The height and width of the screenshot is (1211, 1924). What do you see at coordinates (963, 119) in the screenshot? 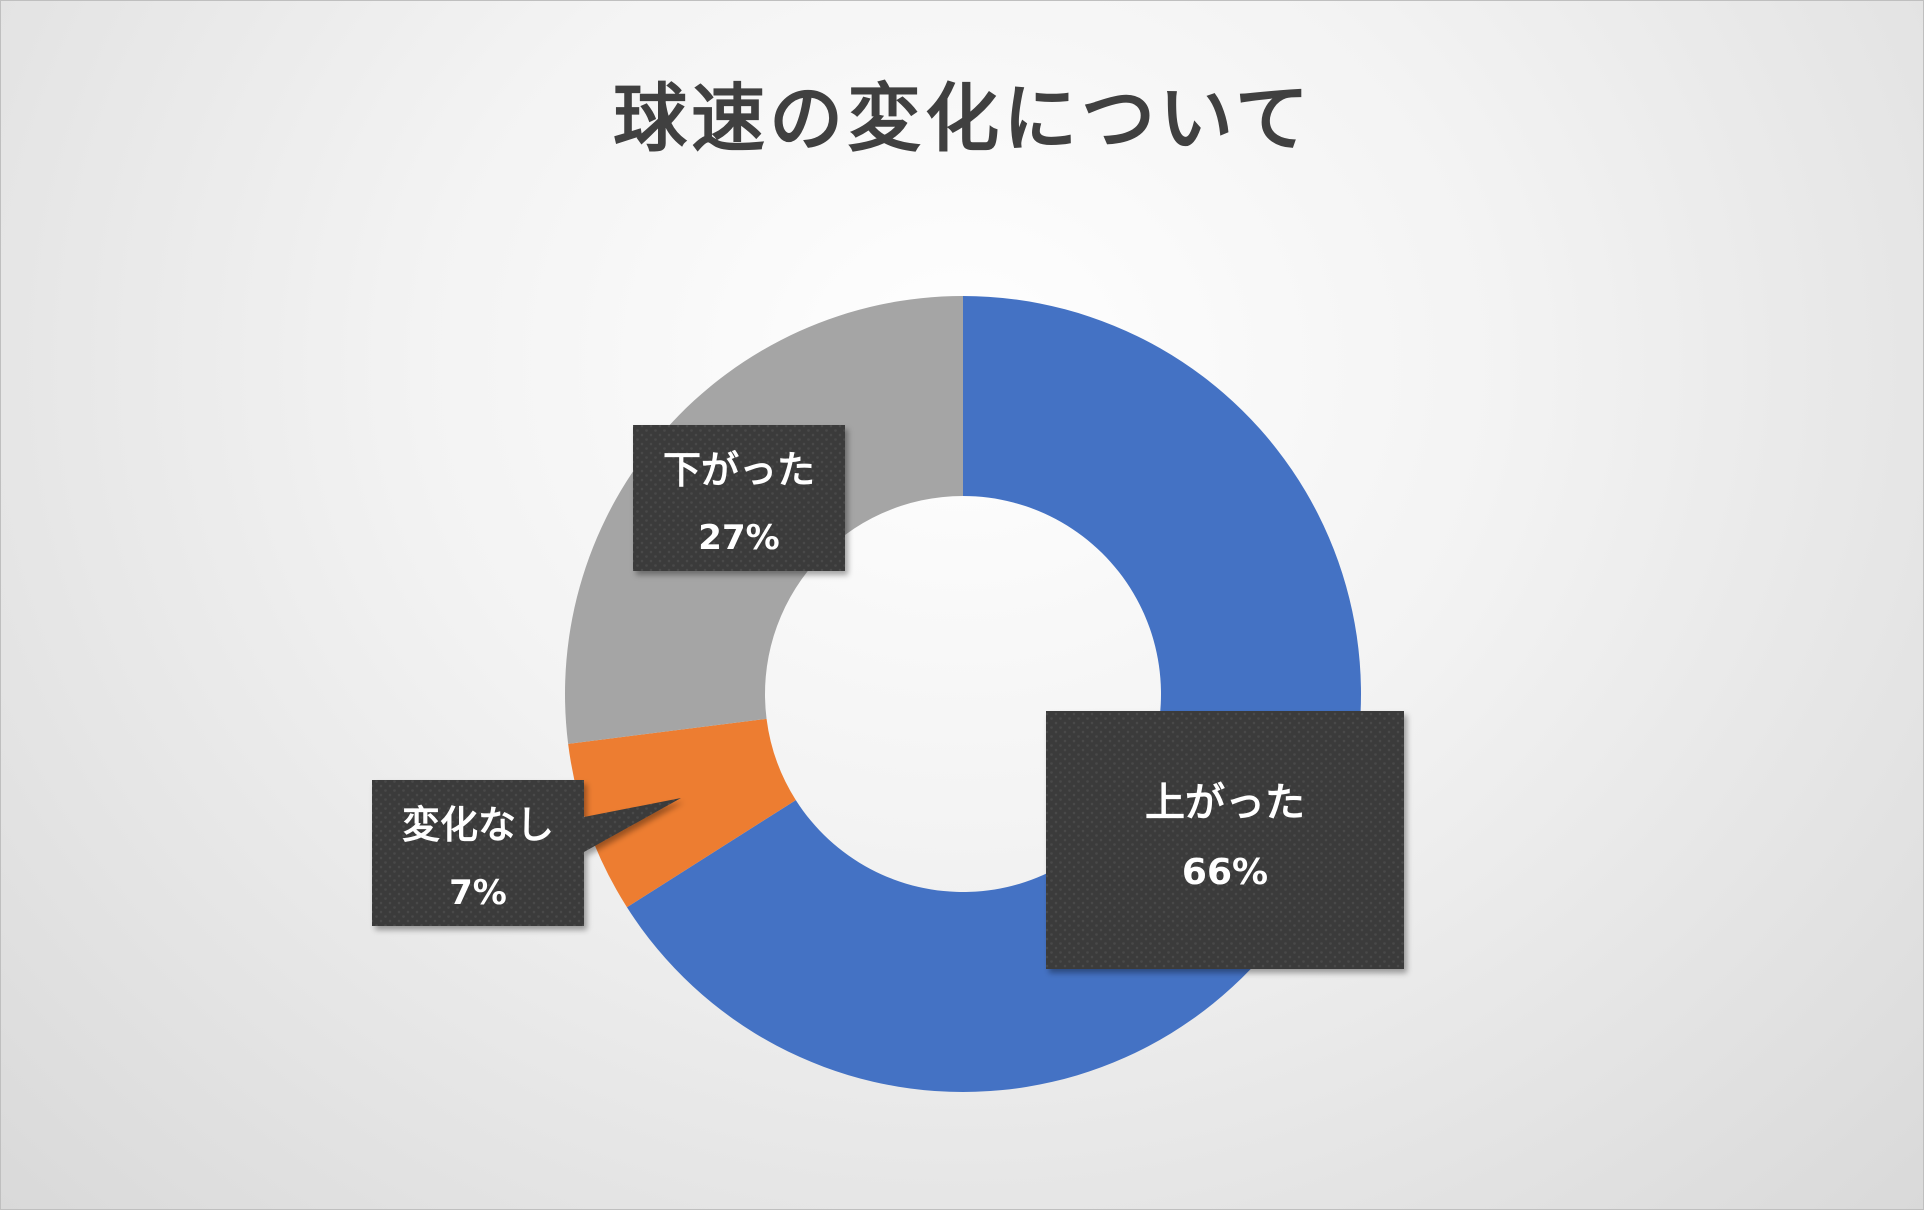
I see `chart-title: 球速の変化について` at bounding box center [963, 119].